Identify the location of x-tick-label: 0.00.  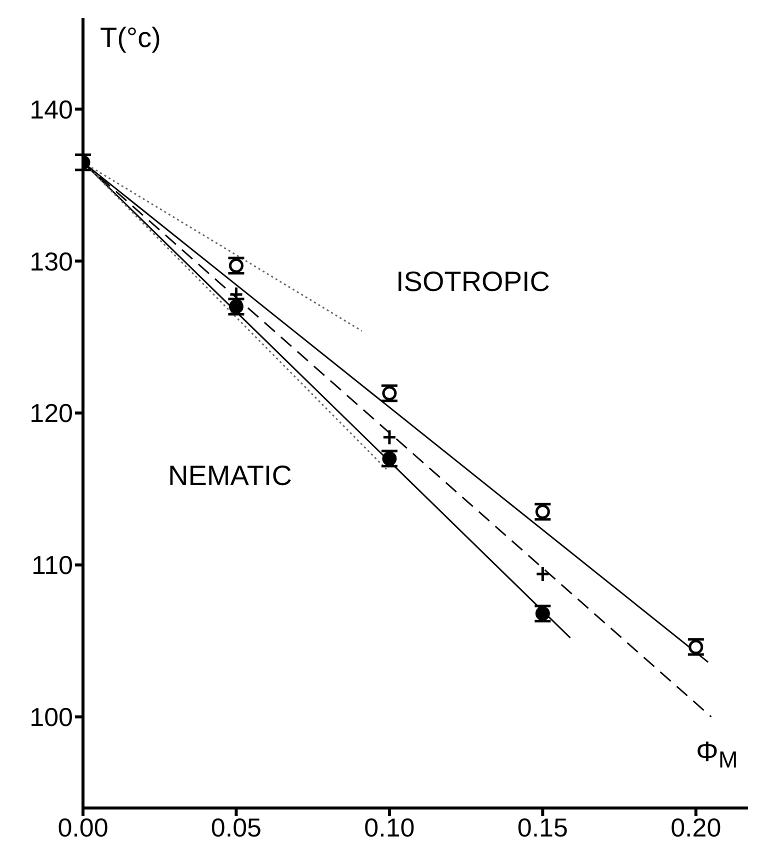
(83, 827).